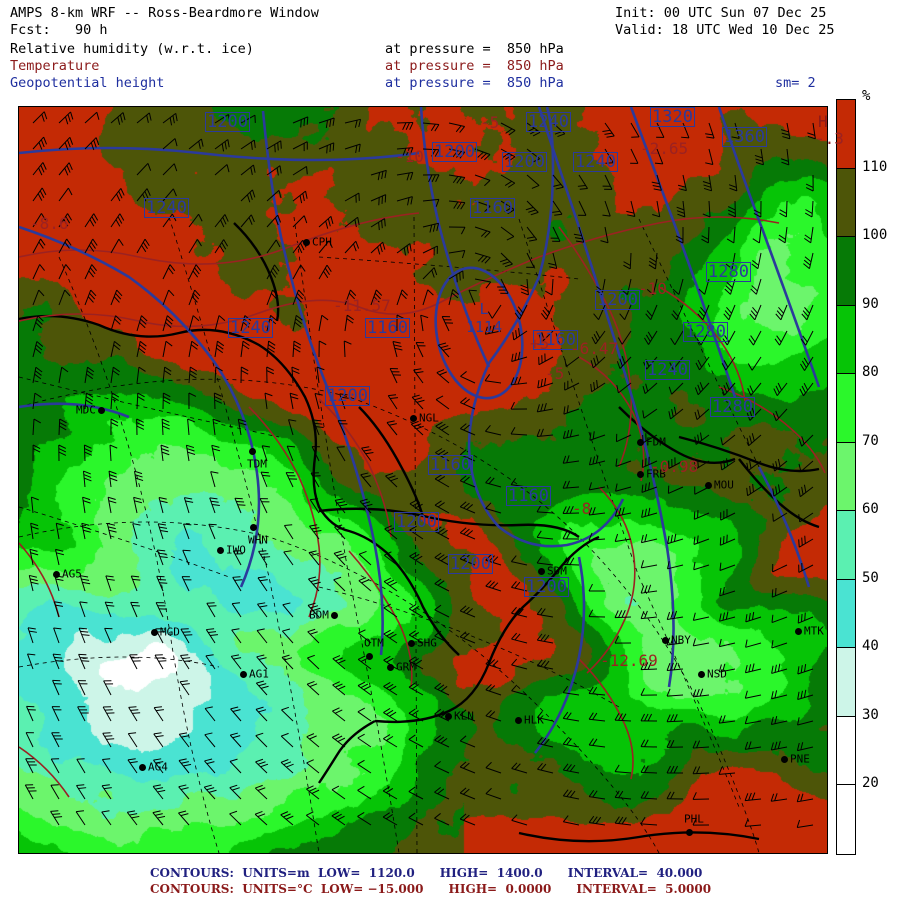 This screenshot has height=900, width=900. I want to click on station-label: NSD, so click(717, 674).